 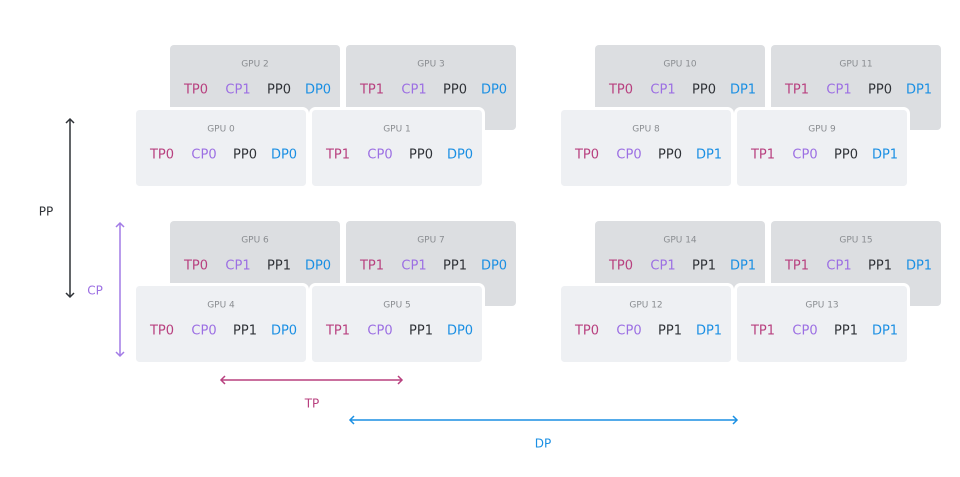 I want to click on gpu-label: GPU 7, so click(x=431, y=241).